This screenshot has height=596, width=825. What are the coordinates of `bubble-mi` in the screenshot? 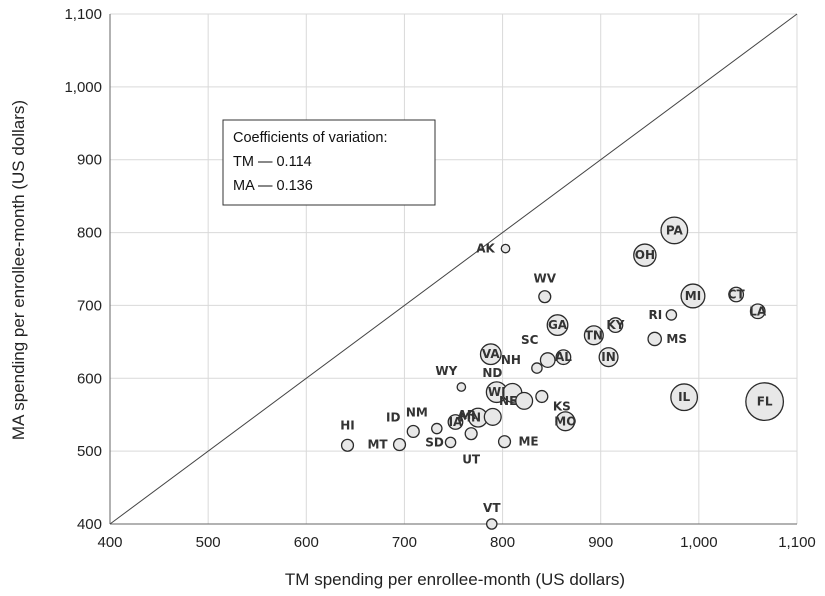 It's located at (693, 296).